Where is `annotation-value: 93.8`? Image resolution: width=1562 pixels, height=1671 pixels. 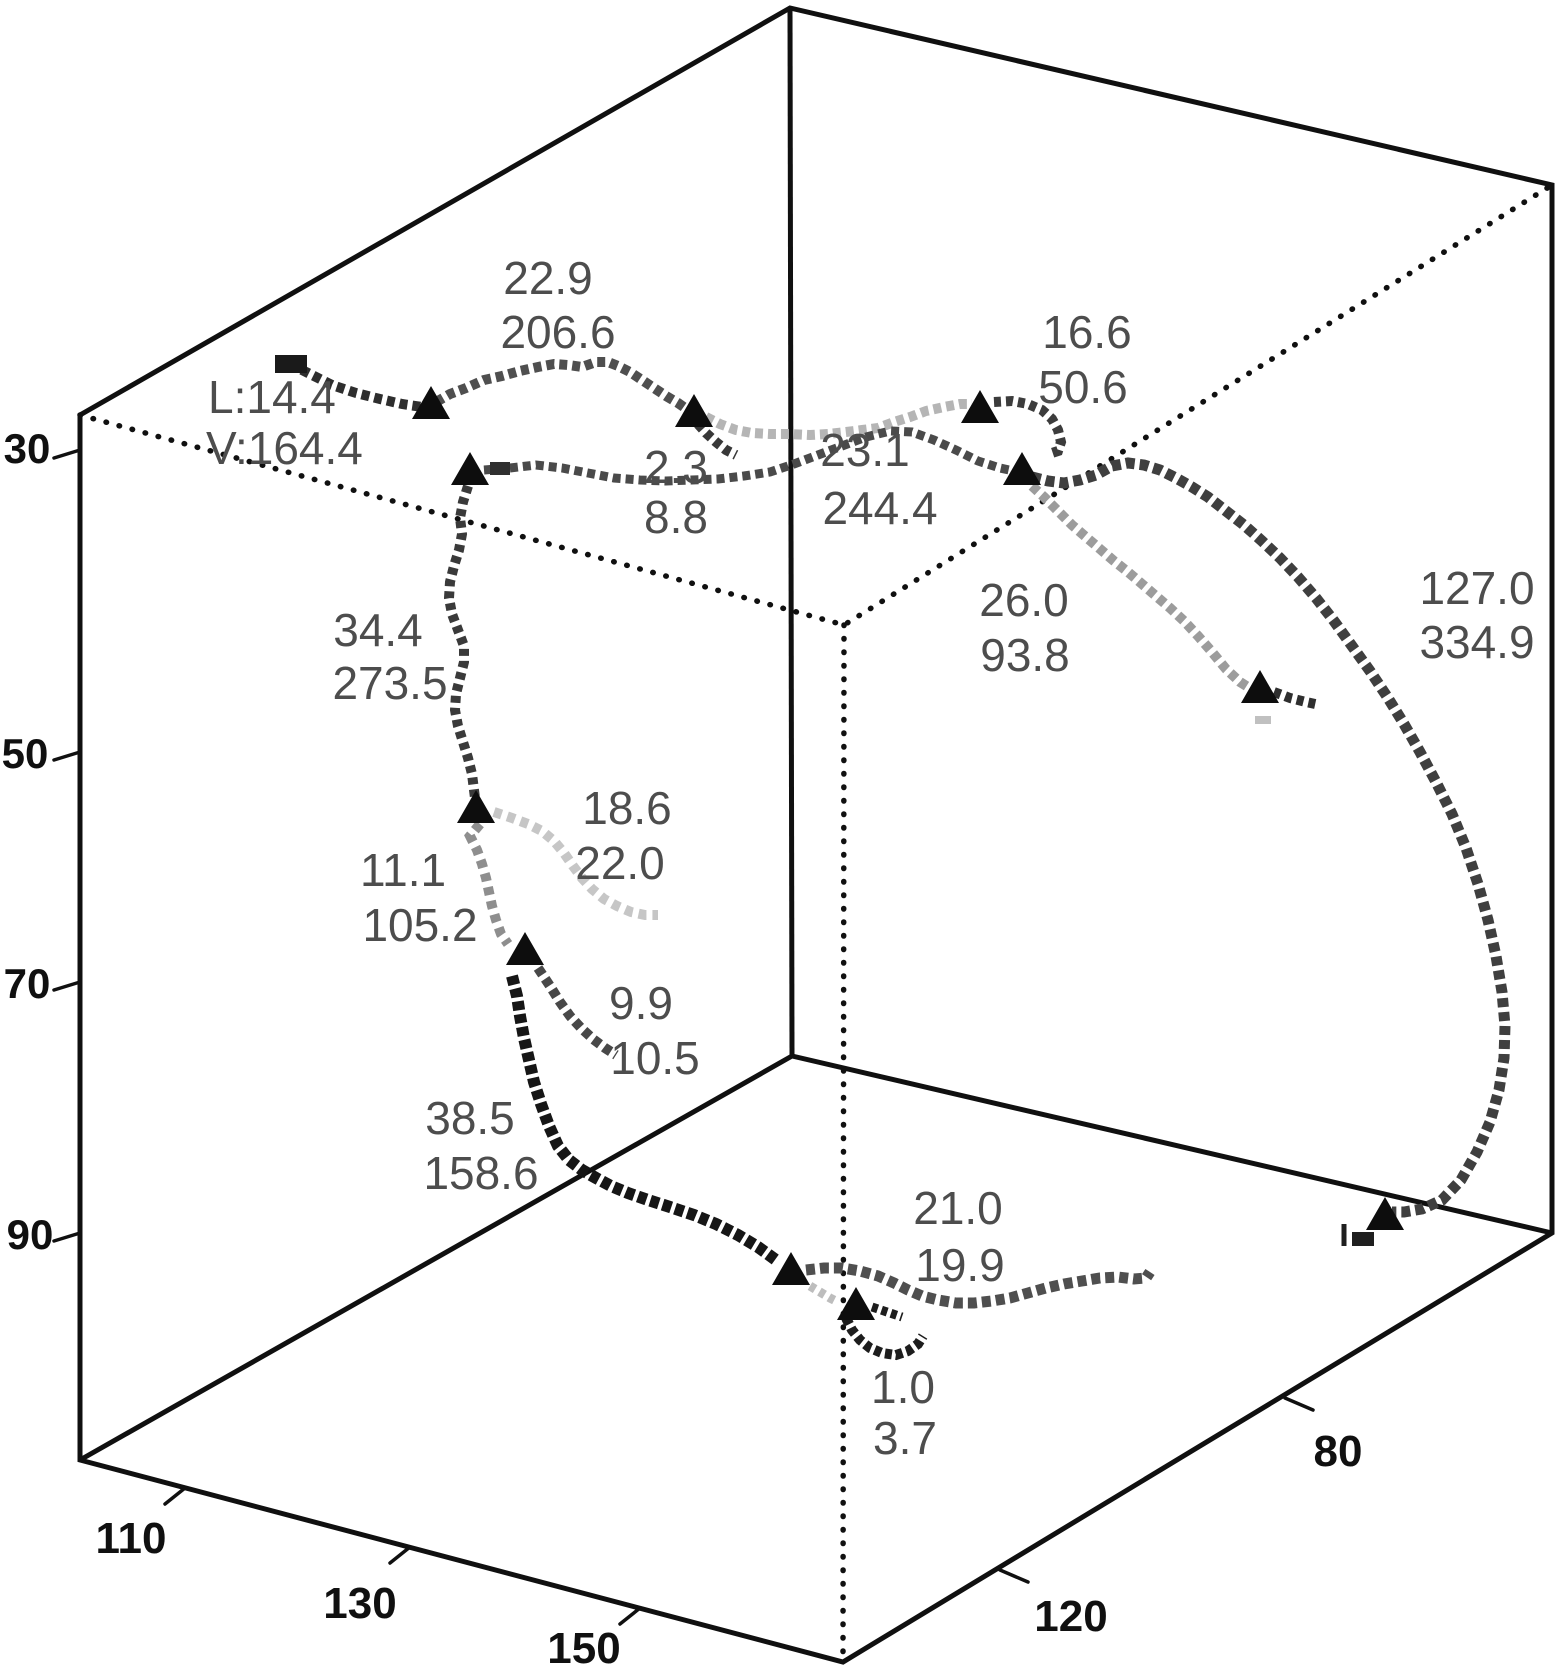
annotation-value: 93.8 is located at coordinates (1025, 655).